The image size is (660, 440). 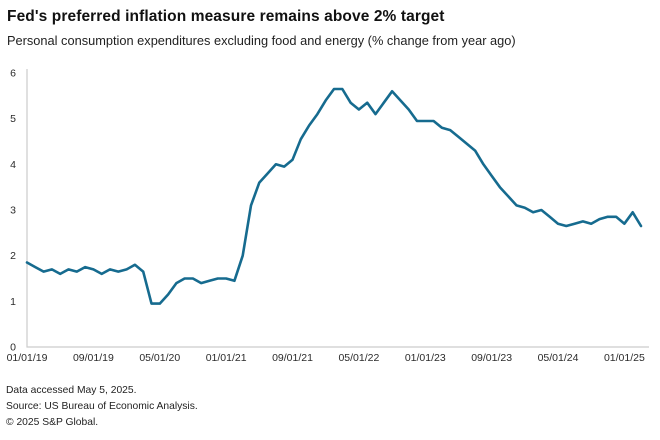 I want to click on y-axis-tick-label: 3, so click(x=13, y=211).